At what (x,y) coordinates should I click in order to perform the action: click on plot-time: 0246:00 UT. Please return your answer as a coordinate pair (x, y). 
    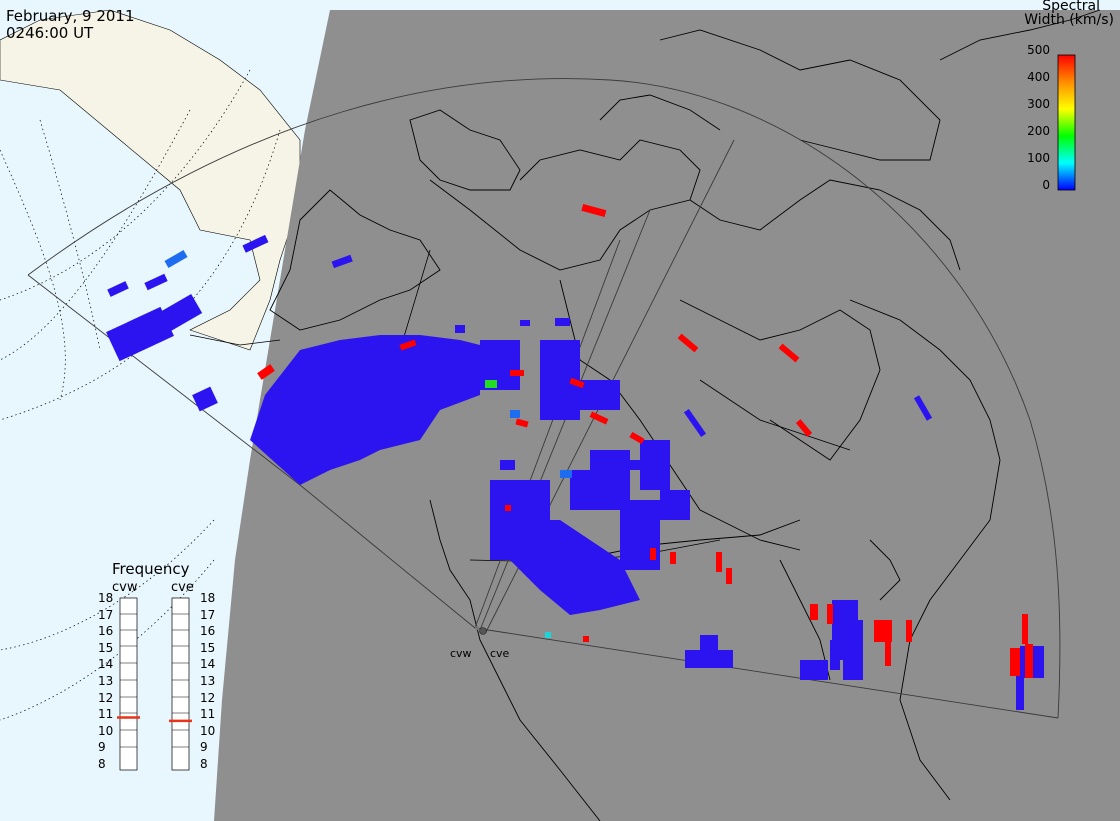
    Looking at the image, I should click on (50, 33).